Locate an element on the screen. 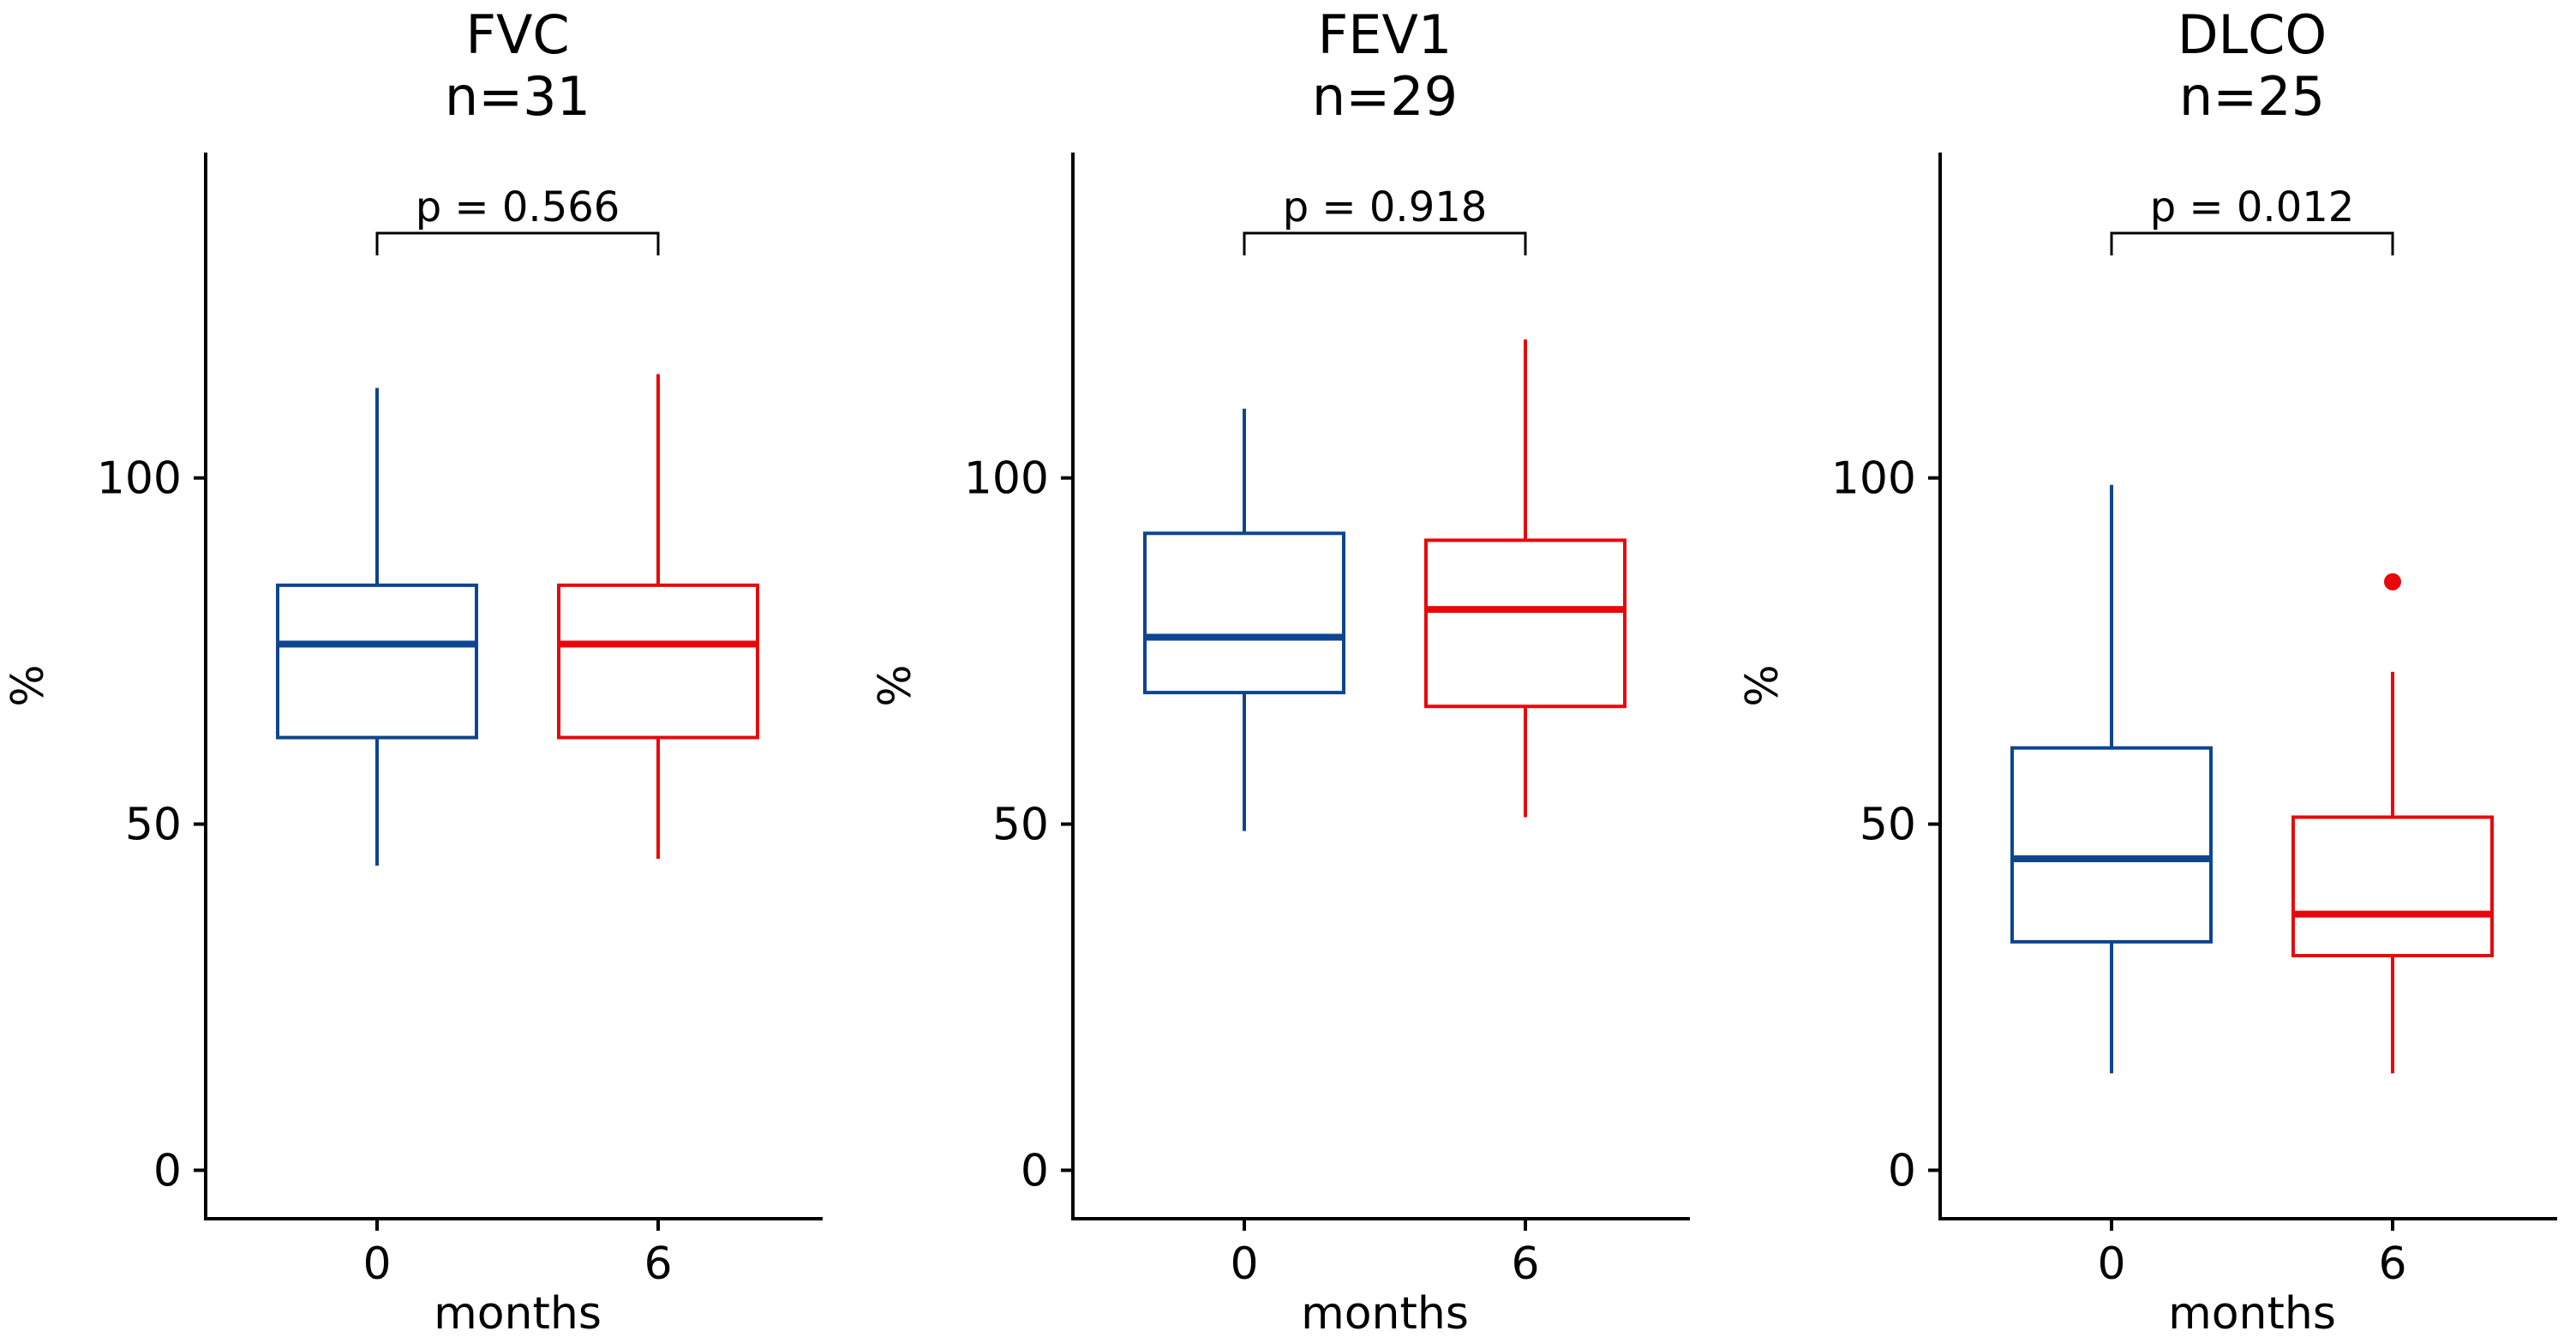 The width and height of the screenshot is (2576, 1337). chart-subtitle: n=31 is located at coordinates (517, 97).